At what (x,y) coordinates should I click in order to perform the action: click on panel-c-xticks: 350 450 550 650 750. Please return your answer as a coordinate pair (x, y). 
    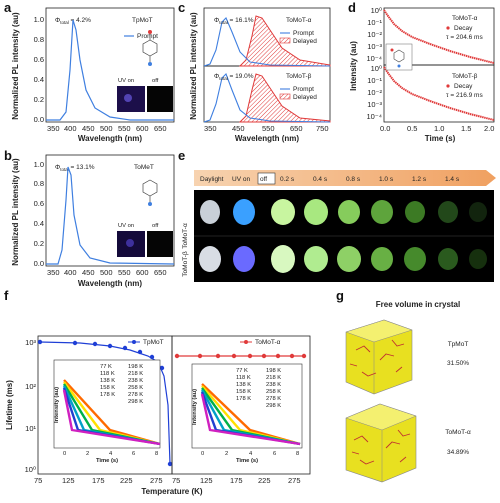
    Looking at the image, I should click on (266, 128).